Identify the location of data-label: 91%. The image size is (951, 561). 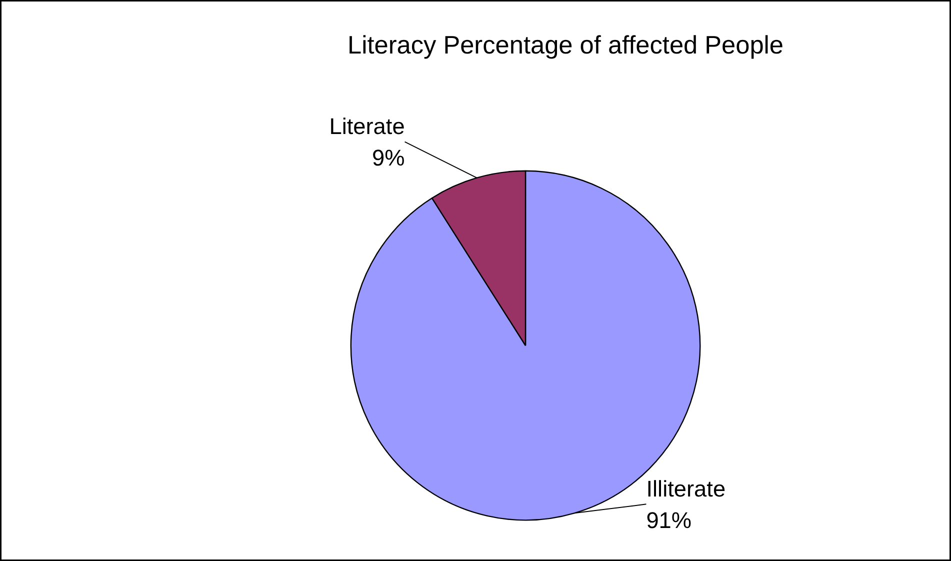
(669, 519).